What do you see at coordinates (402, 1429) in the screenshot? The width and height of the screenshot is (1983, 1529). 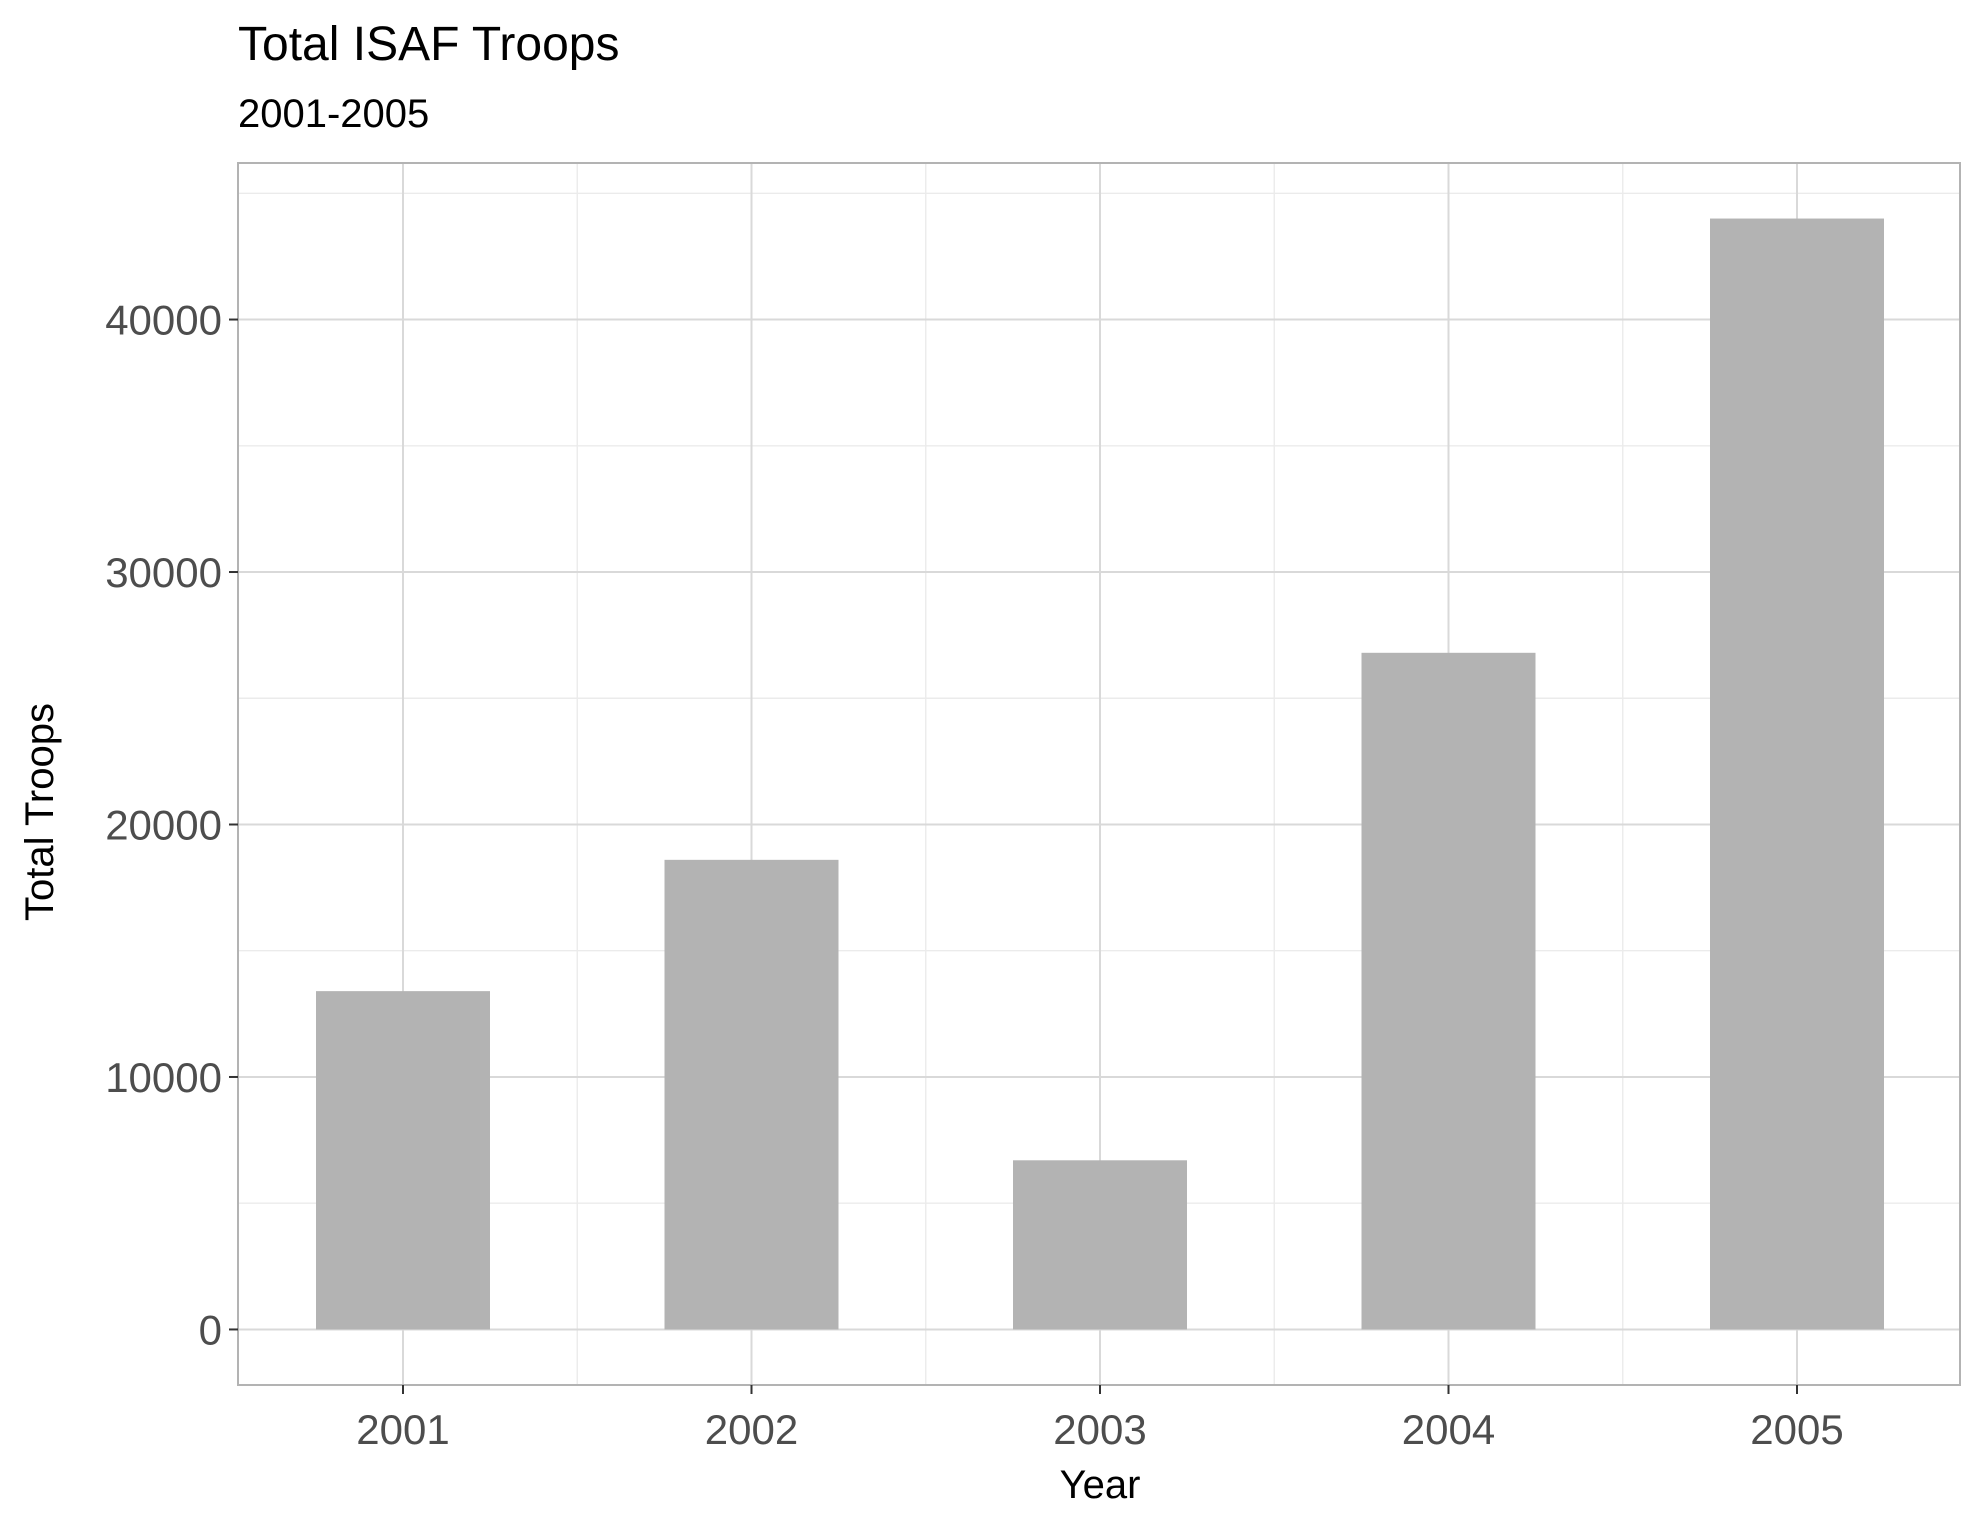 I see `x-tick-label: 2001` at bounding box center [402, 1429].